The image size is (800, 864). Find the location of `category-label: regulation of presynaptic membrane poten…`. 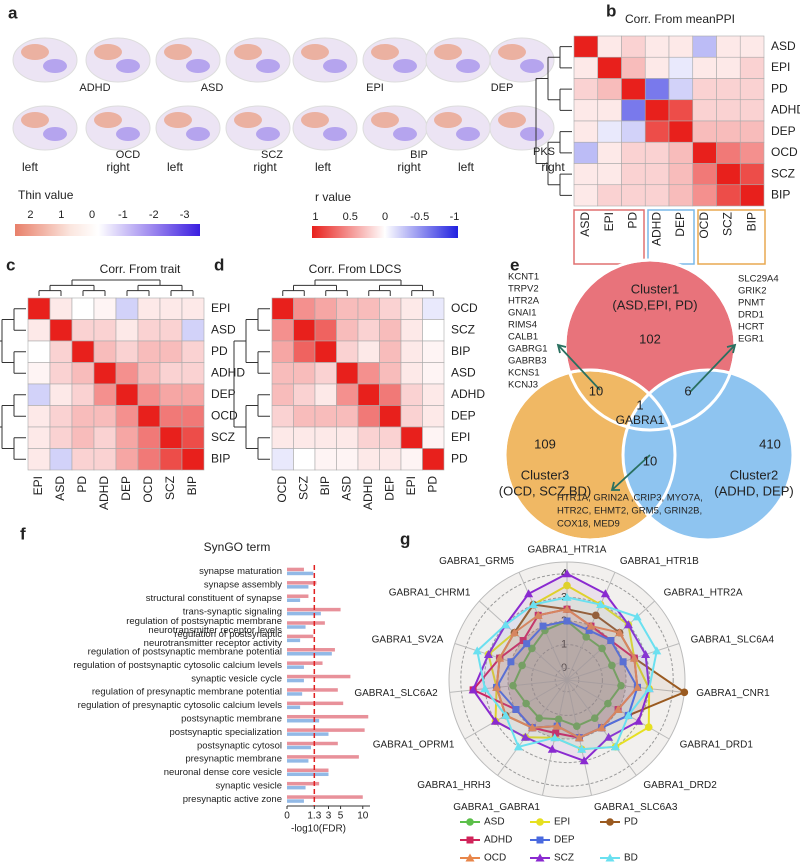

category-label: regulation of presynaptic membrane poten… is located at coordinates (187, 692).